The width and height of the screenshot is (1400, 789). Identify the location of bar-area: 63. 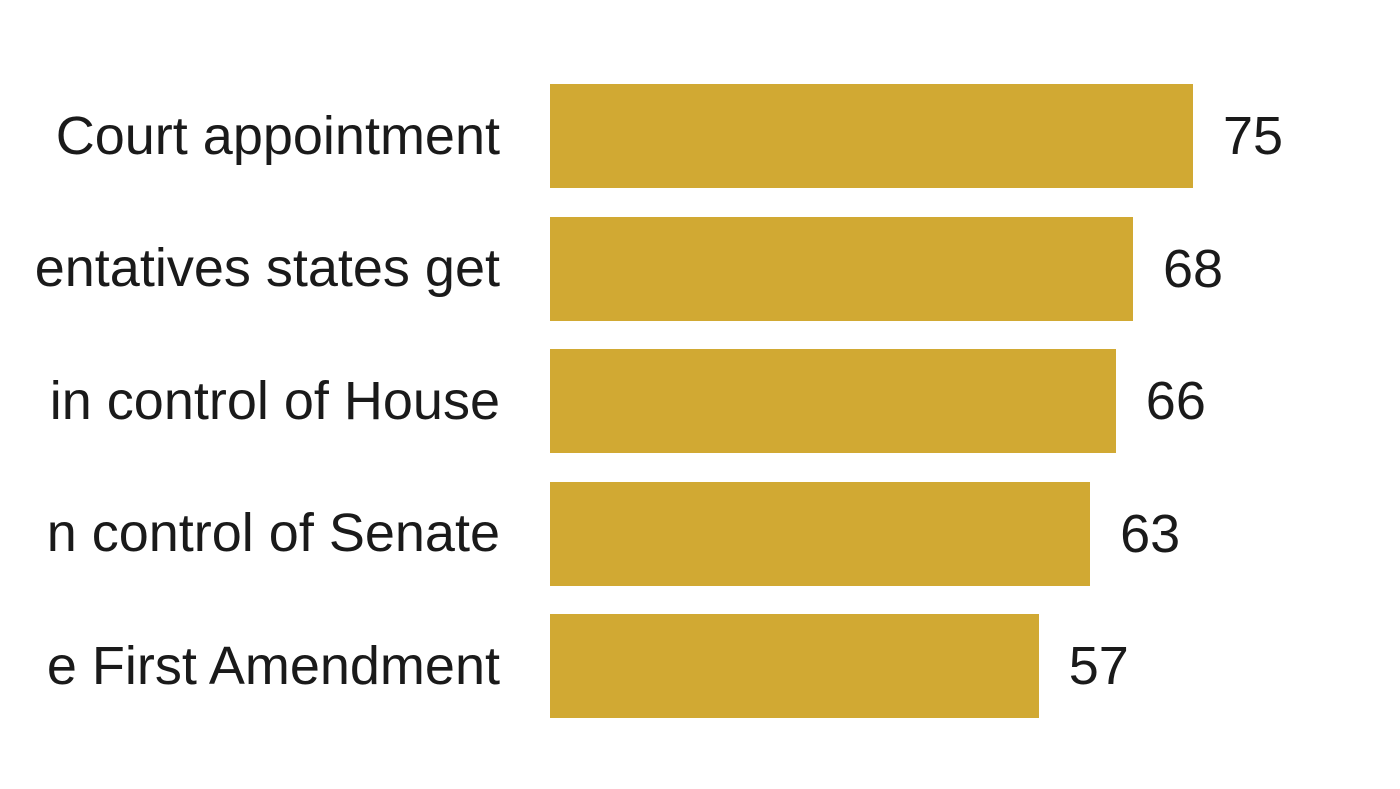
(865, 534).